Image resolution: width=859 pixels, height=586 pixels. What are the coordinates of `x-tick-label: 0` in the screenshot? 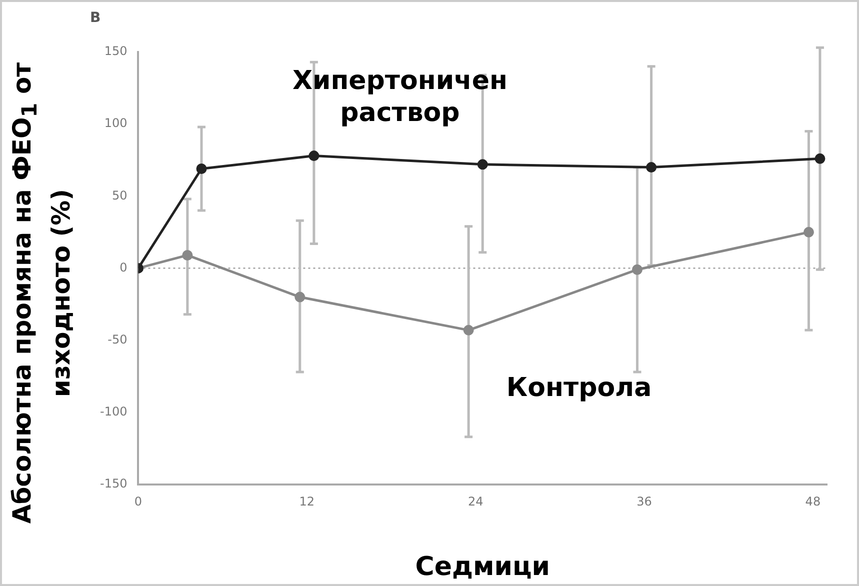 It's located at (138, 501).